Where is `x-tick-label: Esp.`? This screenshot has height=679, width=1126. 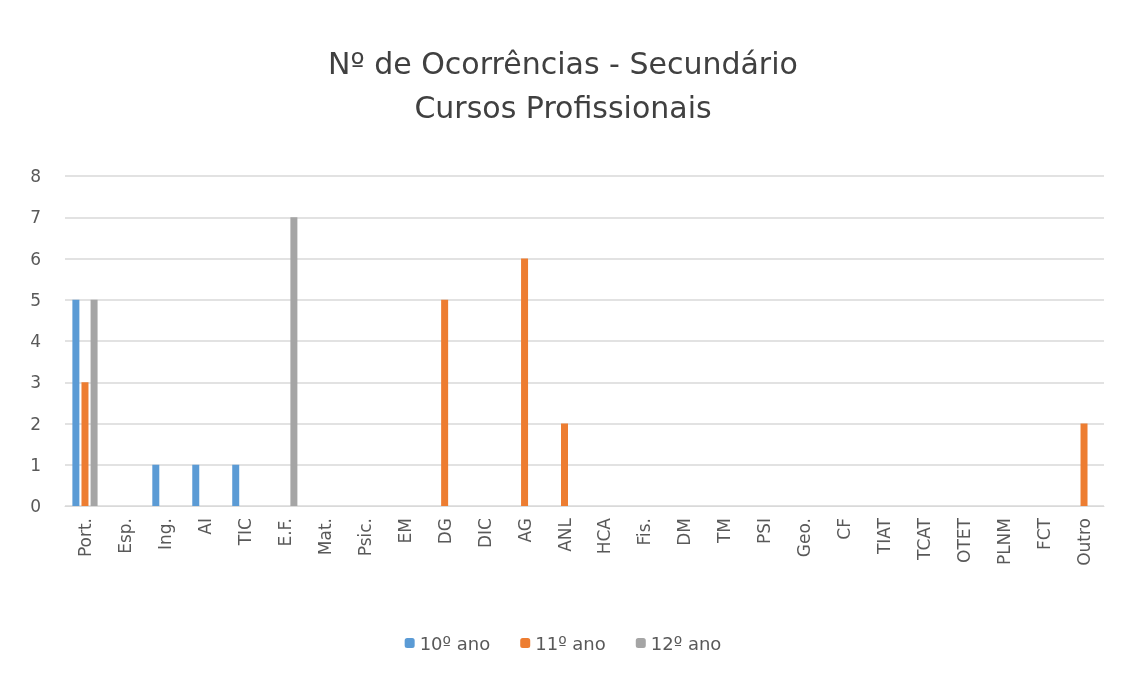
x-tick-label: Esp. is located at coordinates (124, 536).